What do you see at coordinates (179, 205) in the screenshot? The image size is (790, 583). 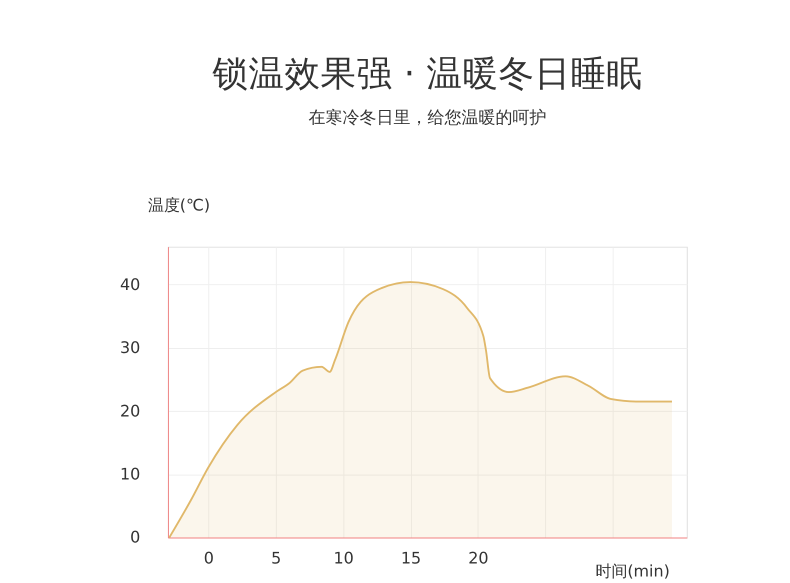 I see `y-axis-title: 温度(℃)` at bounding box center [179, 205].